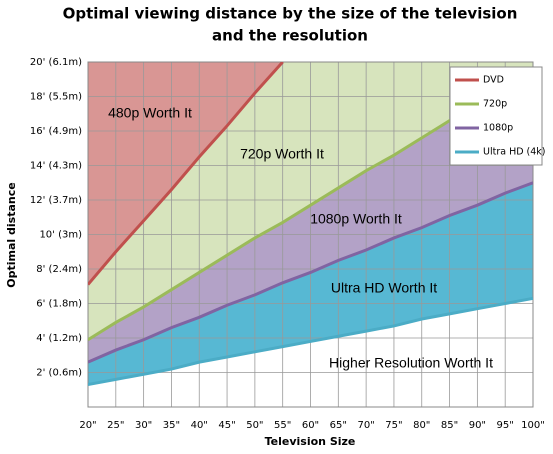 This screenshot has width=553, height=454. I want to click on x-tick-label: 25", so click(115, 425).